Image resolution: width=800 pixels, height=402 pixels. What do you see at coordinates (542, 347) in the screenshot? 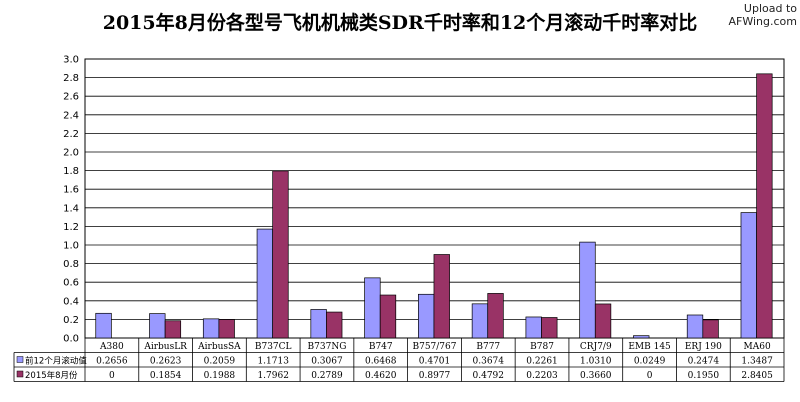
I see `x-tick-label: B787` at bounding box center [542, 347].